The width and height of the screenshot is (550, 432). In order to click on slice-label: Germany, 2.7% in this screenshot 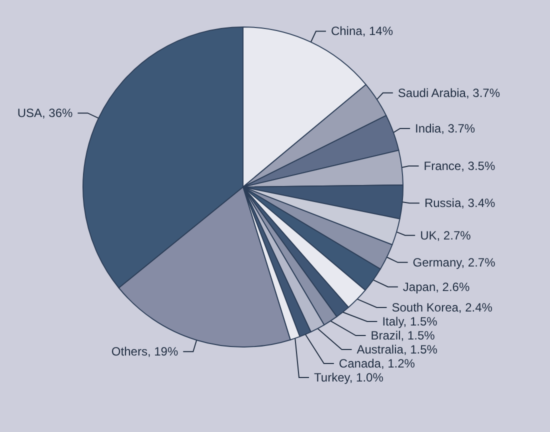, I will do `click(454, 262)`.